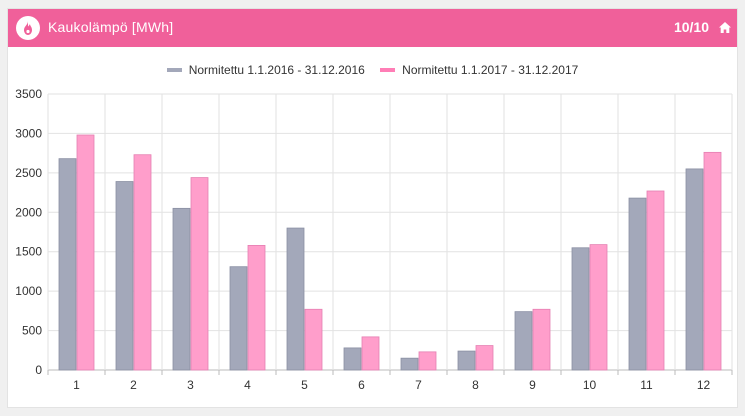 This screenshot has height=416, width=745. Describe the element at coordinates (388, 69) in the screenshot. I see `legend-swatch-2017` at that location.